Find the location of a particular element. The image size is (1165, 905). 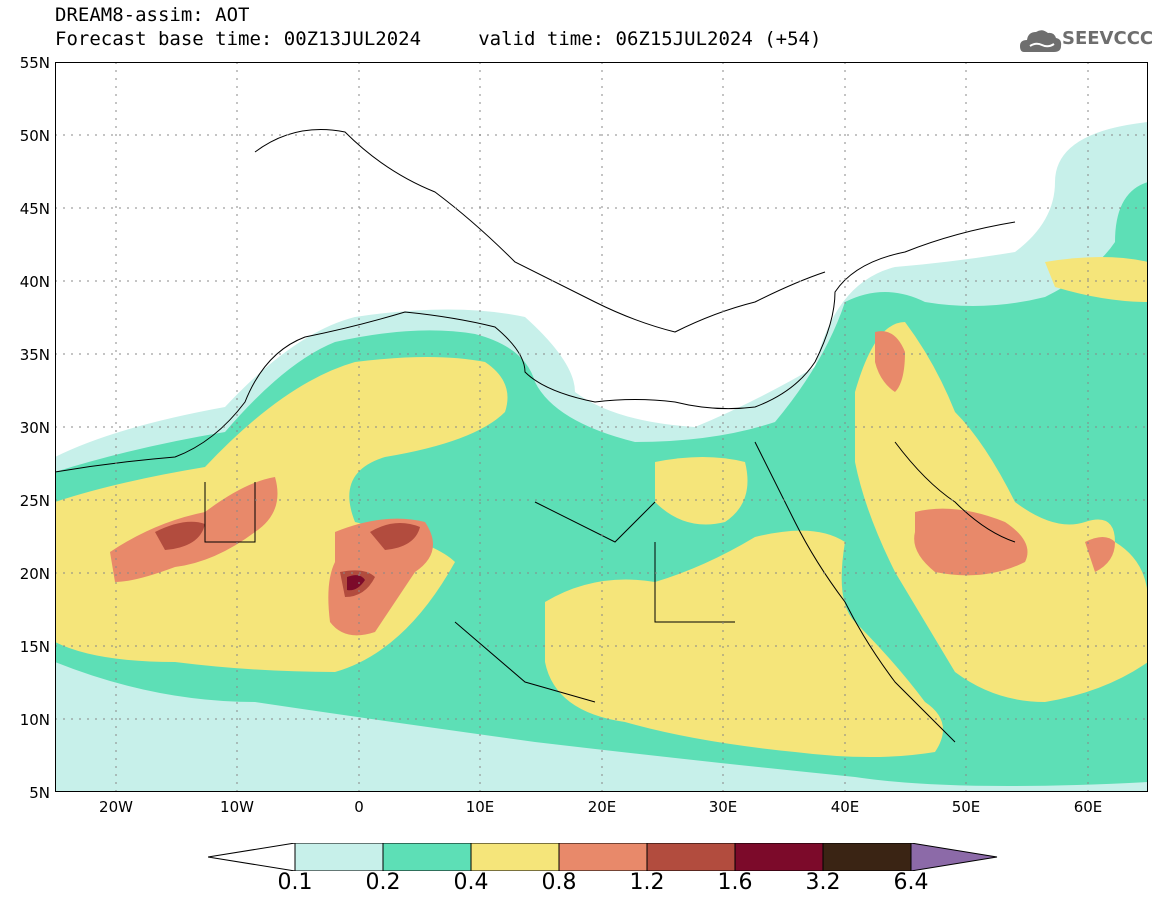

lat-label: 35N is located at coordinates (34, 355).